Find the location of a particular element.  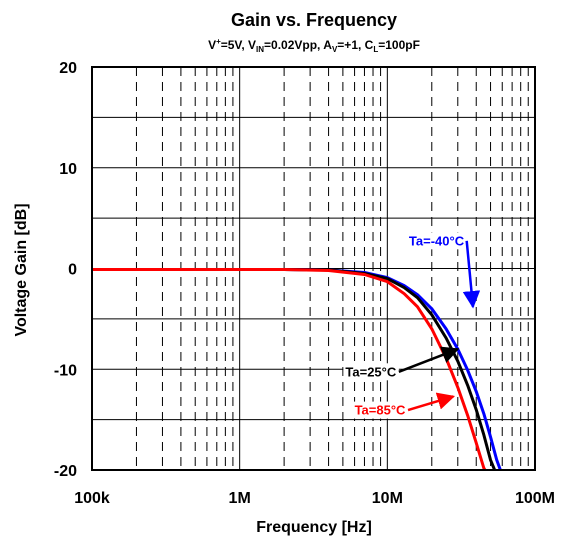

annotation-label-2: Ta=25°C is located at coordinates (370, 371).